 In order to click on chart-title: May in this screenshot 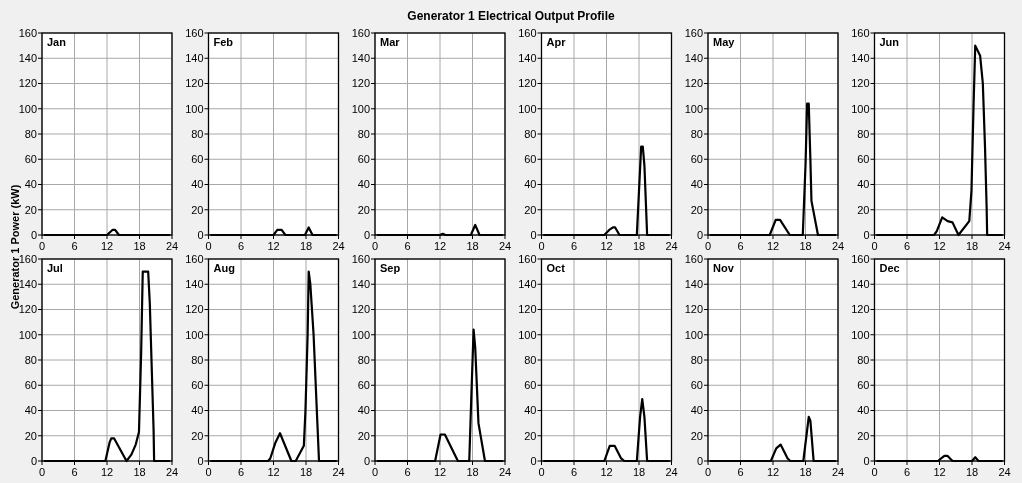, I will do `click(724, 42)`.